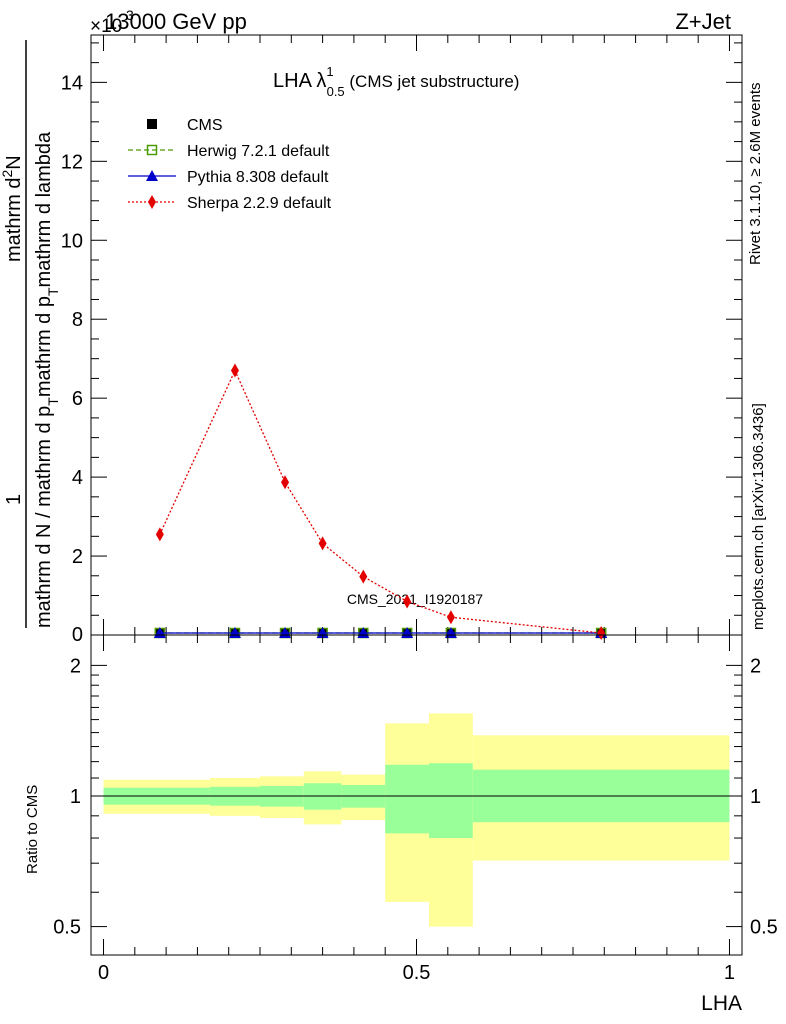 The height and width of the screenshot is (1024, 786). Describe the element at coordinates (12, 208) in the screenshot. I see `ylabel-top: mathrm d2N` at that location.